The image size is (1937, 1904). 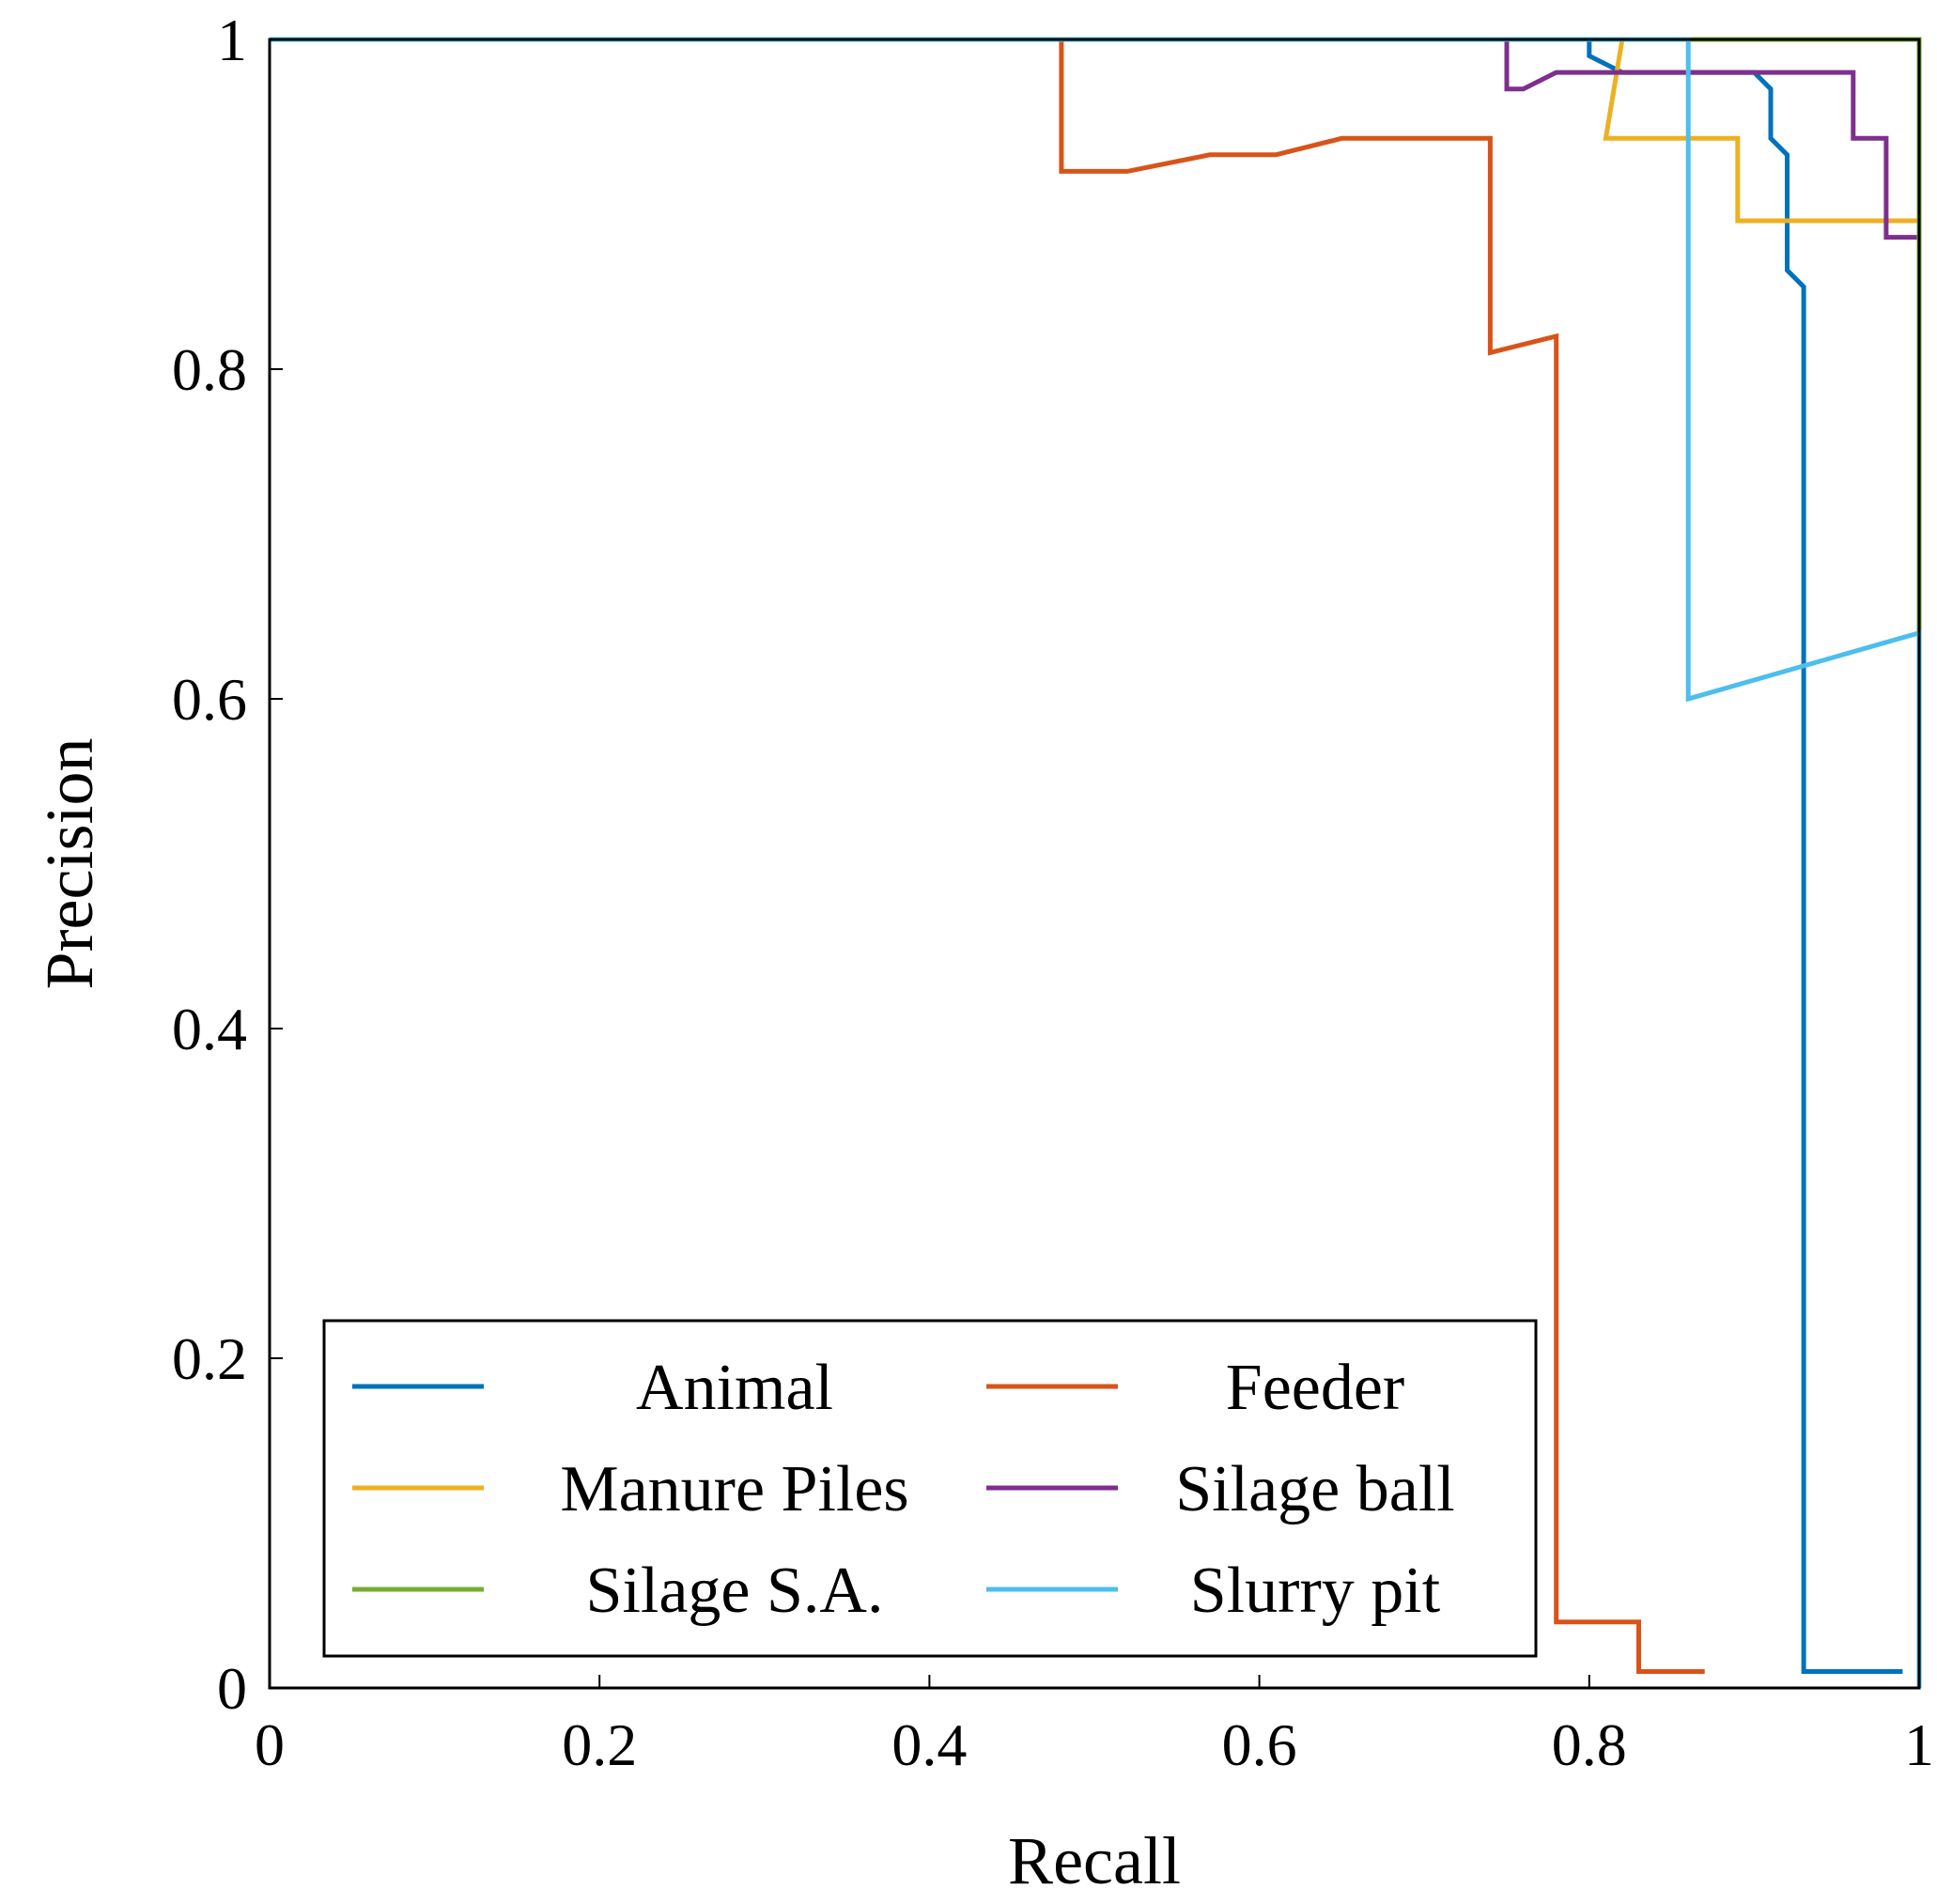 What do you see at coordinates (209, 699) in the screenshot?
I see `y-tick-label: 0.6` at bounding box center [209, 699].